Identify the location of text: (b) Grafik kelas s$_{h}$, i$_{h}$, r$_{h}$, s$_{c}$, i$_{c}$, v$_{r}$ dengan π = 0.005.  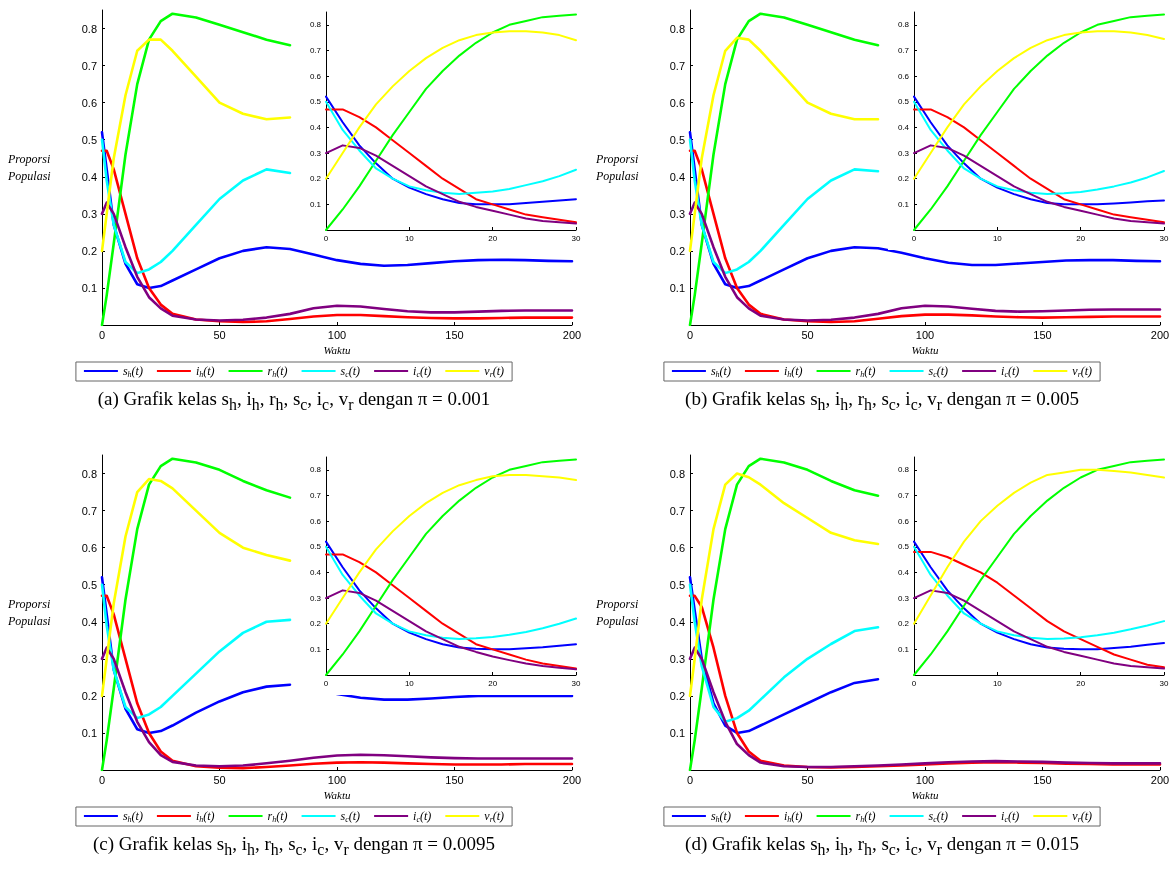
(882, 400).